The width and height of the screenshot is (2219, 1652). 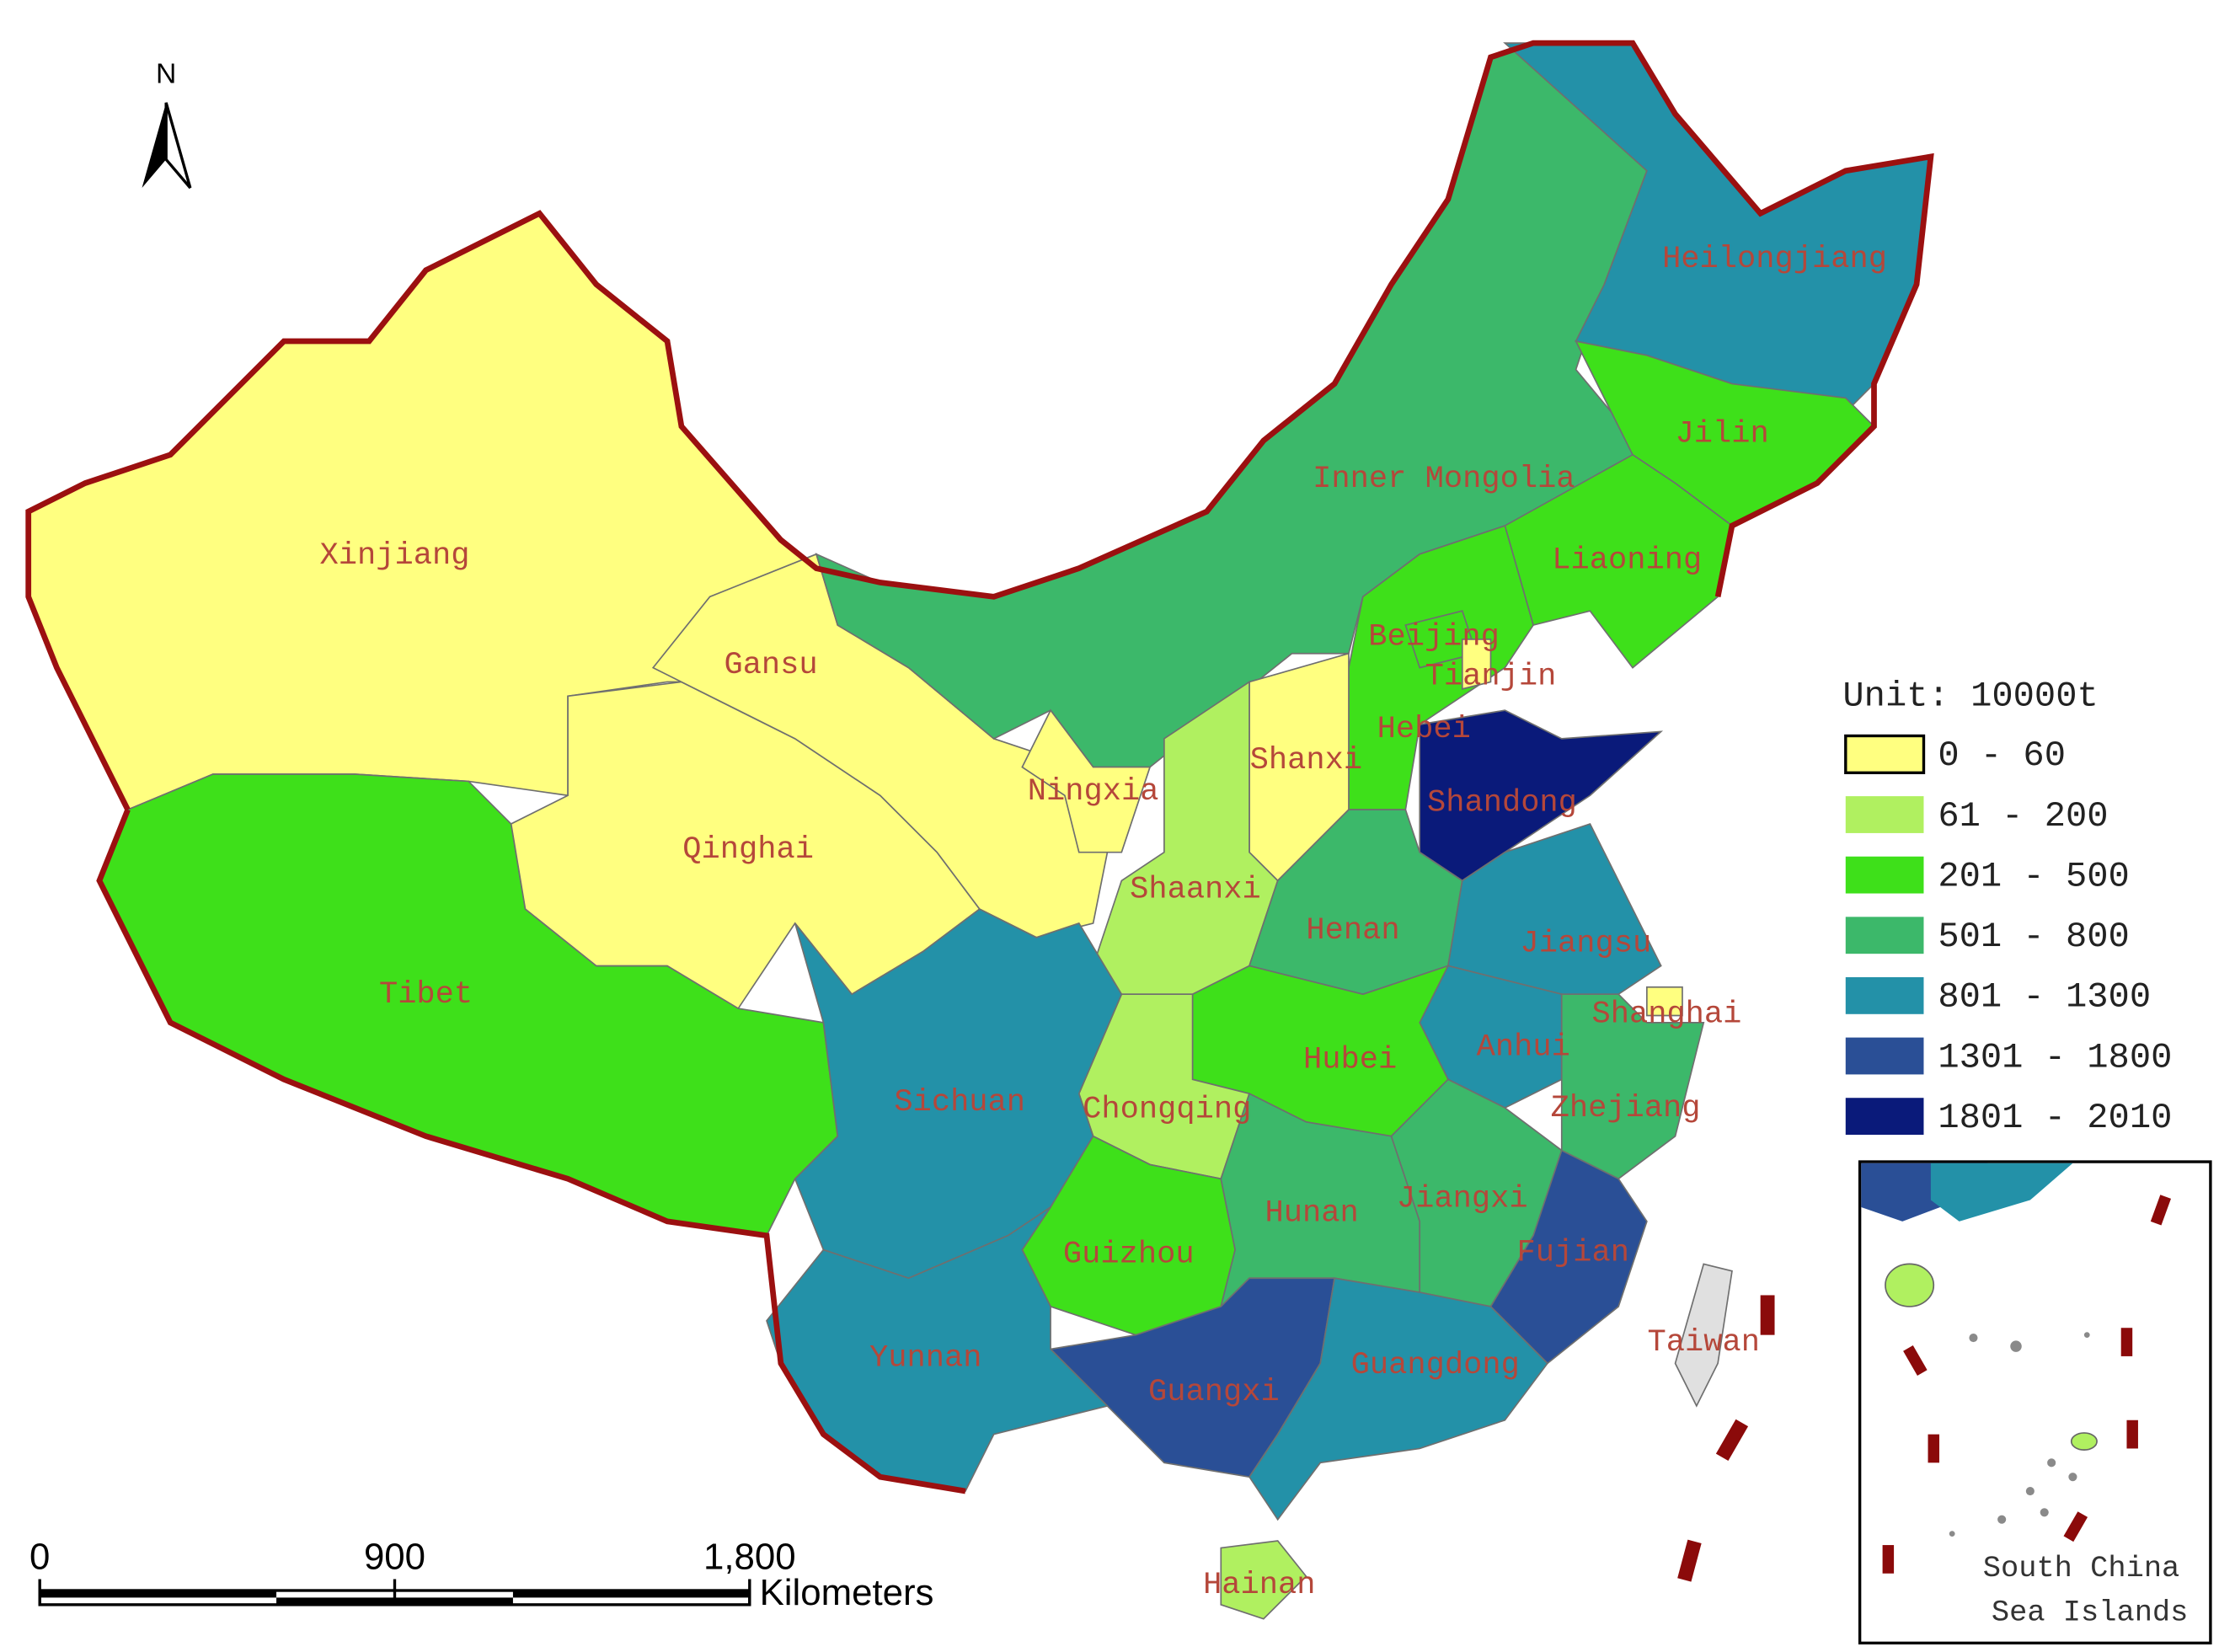 I want to click on inset-label: Sea Islands, so click(x=2090, y=1612).